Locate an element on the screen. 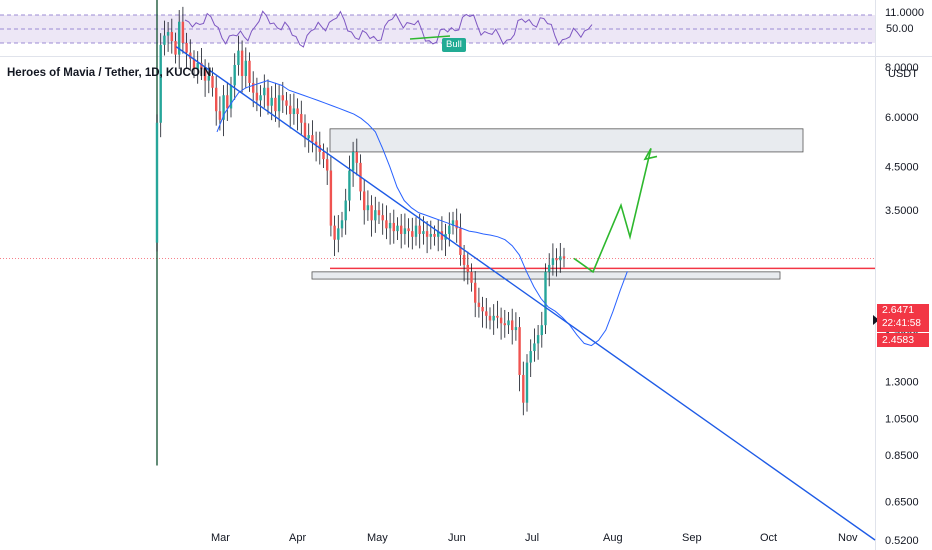 This screenshot has height=550, width=932. price-axis-tick: 6.0000 is located at coordinates (902, 118).